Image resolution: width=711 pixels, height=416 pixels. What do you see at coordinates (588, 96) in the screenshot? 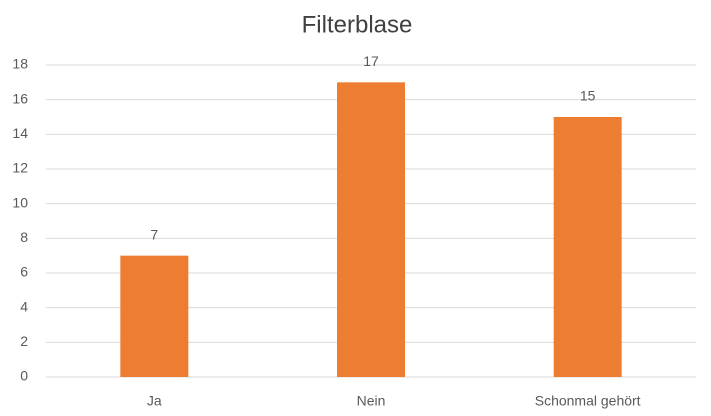
I see `data-label: 15` at bounding box center [588, 96].